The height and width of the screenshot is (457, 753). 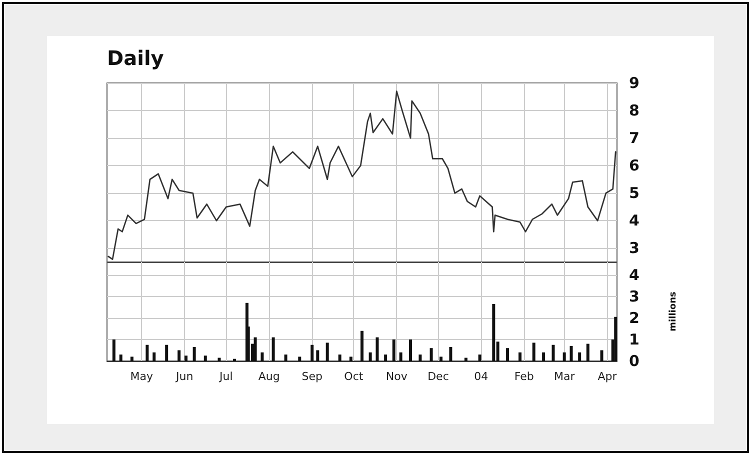 What do you see at coordinates (634, 339) in the screenshot?
I see `y-tick-label: 1` at bounding box center [634, 339].